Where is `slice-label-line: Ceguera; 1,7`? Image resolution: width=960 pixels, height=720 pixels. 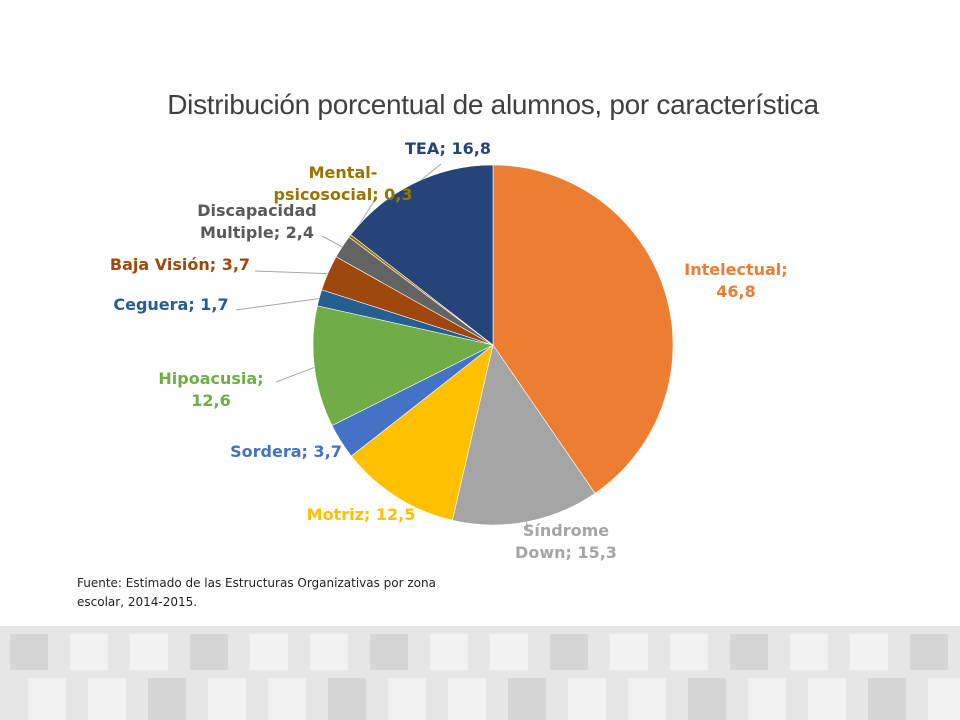
slice-label-line: Ceguera; 1,7 is located at coordinates (170, 304).